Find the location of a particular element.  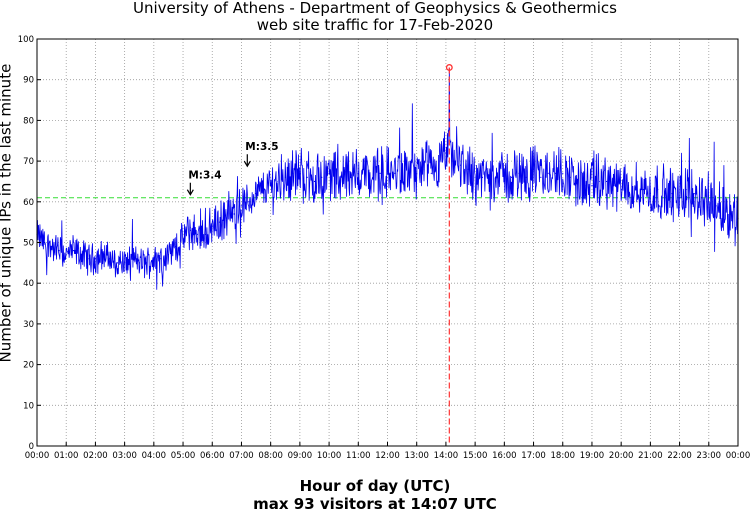

x-tick-label: 17:00 is located at coordinates (533, 456).